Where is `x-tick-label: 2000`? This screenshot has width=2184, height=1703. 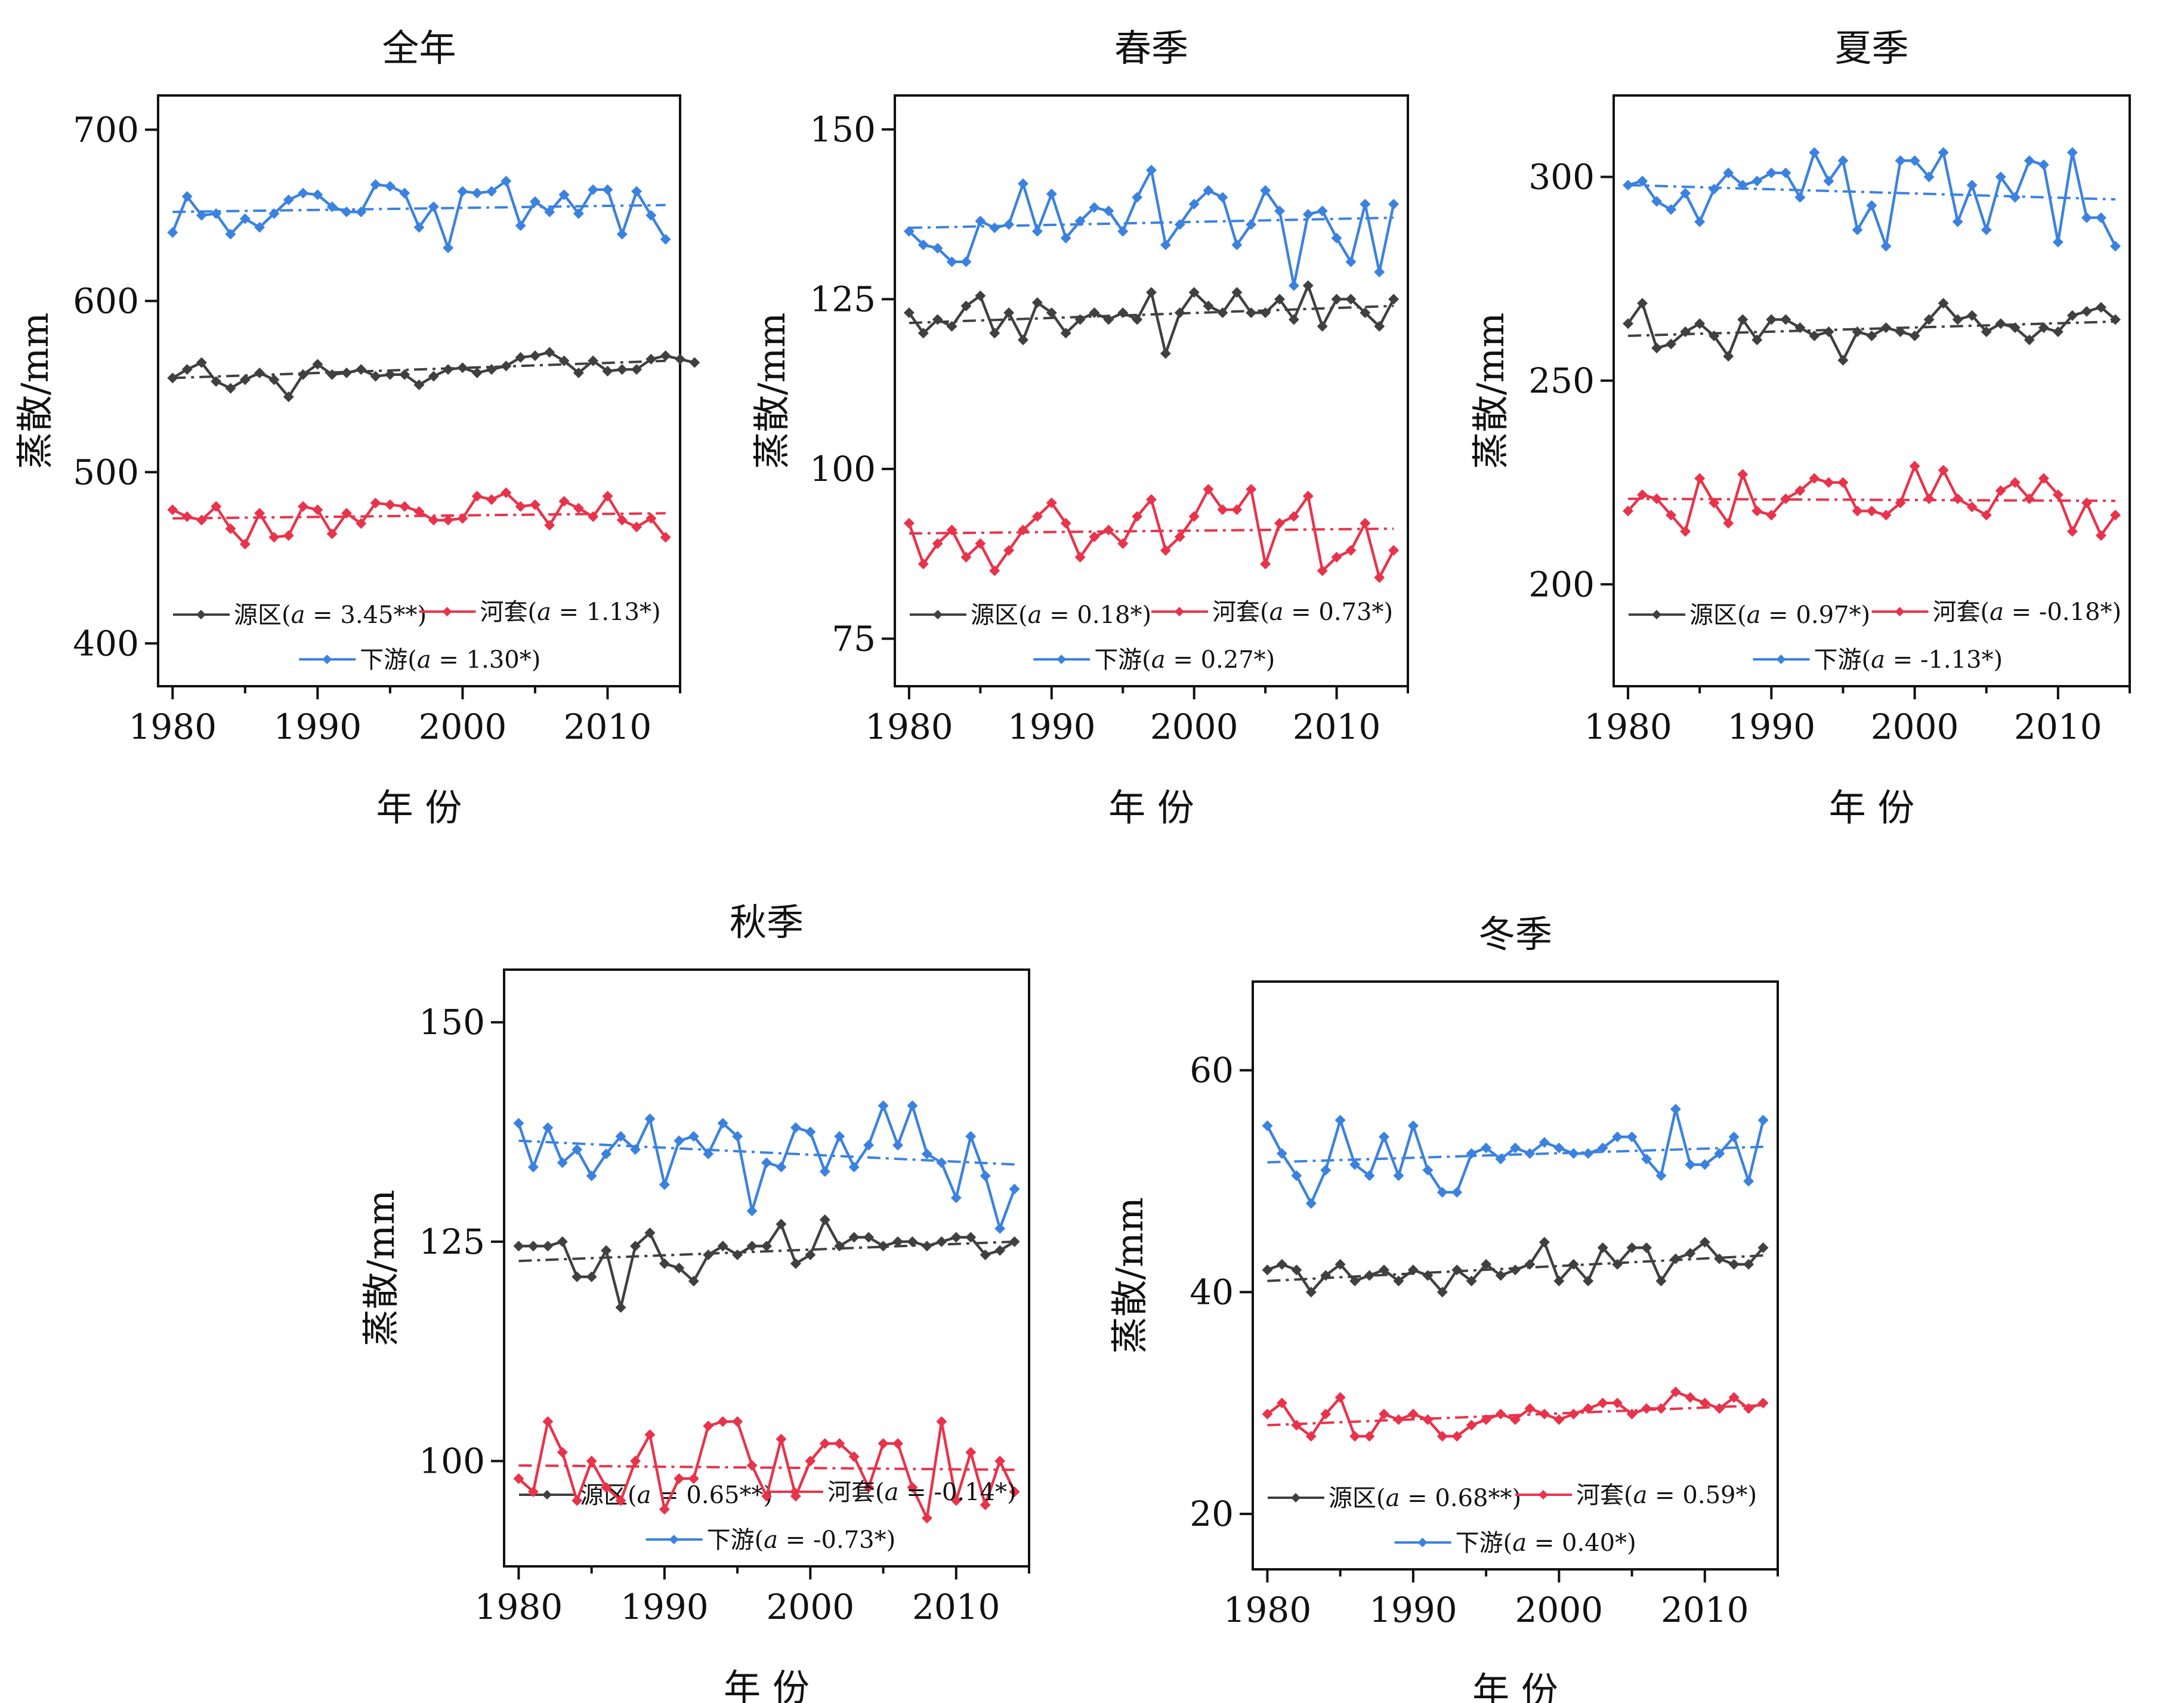 x-tick-label: 2000 is located at coordinates (1915, 727).